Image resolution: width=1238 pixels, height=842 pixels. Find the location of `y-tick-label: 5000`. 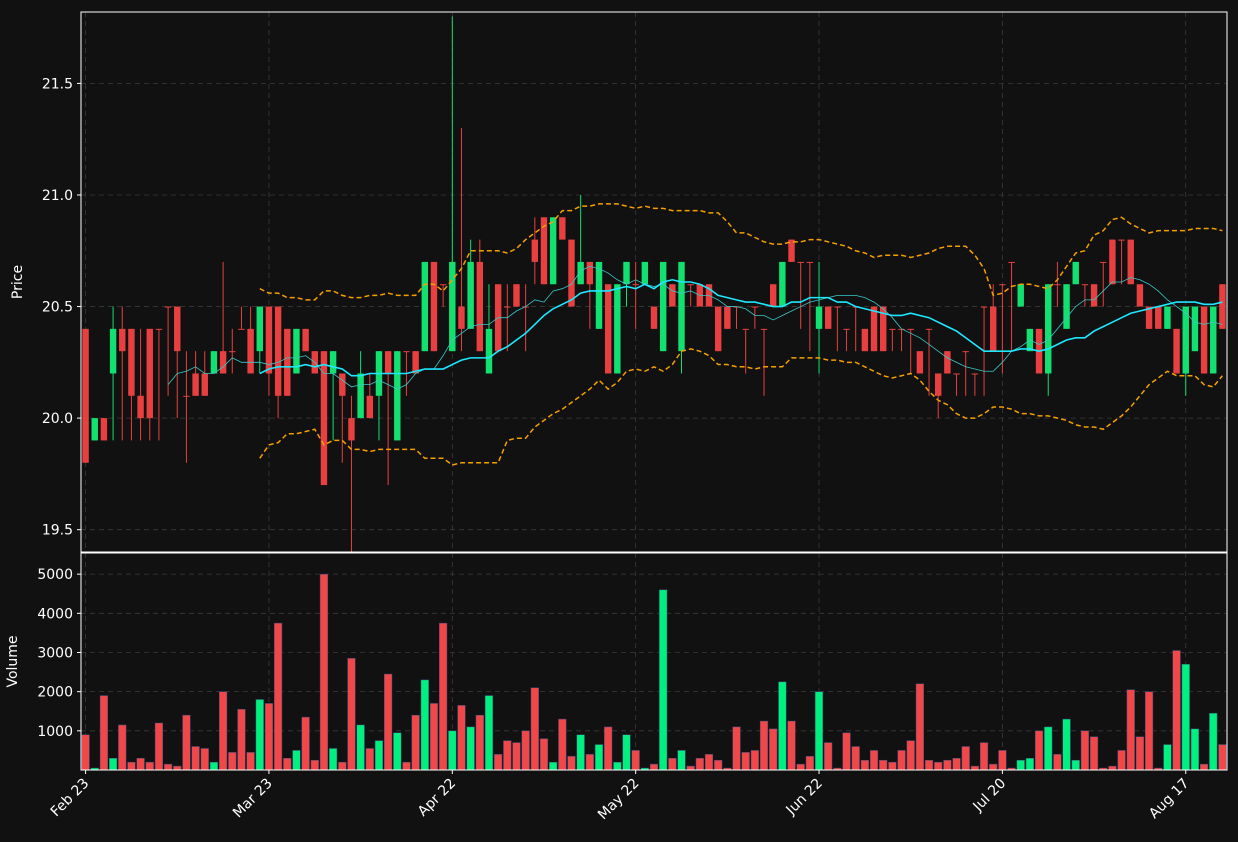

y-tick-label: 5000 is located at coordinates (55, 575).